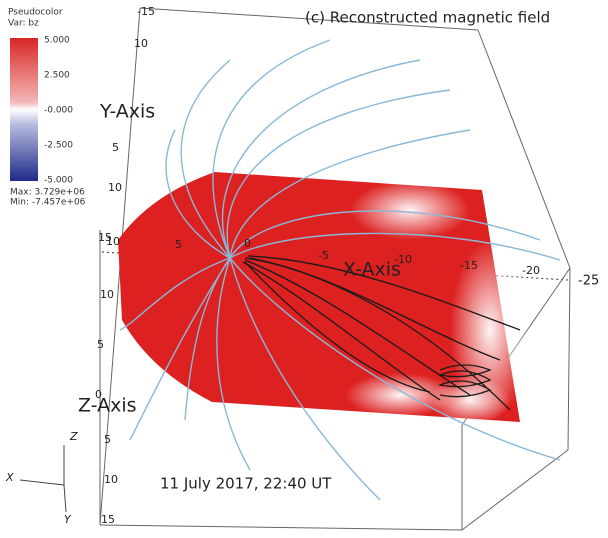 The height and width of the screenshot is (538, 608). What do you see at coordinates (372, 270) in the screenshot?
I see `x-axis-label: X-Axis` at bounding box center [372, 270].